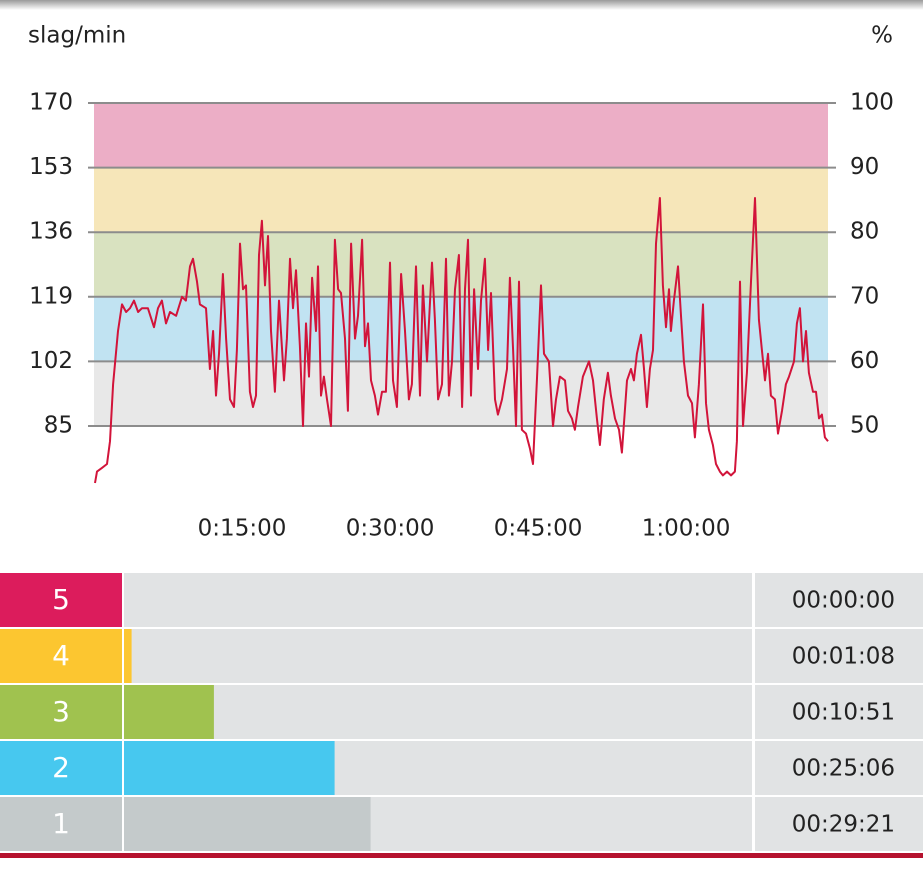 The height and width of the screenshot is (870, 923). What do you see at coordinates (864, 167) in the screenshot?
I see `y2-tick-label: 90` at bounding box center [864, 167].